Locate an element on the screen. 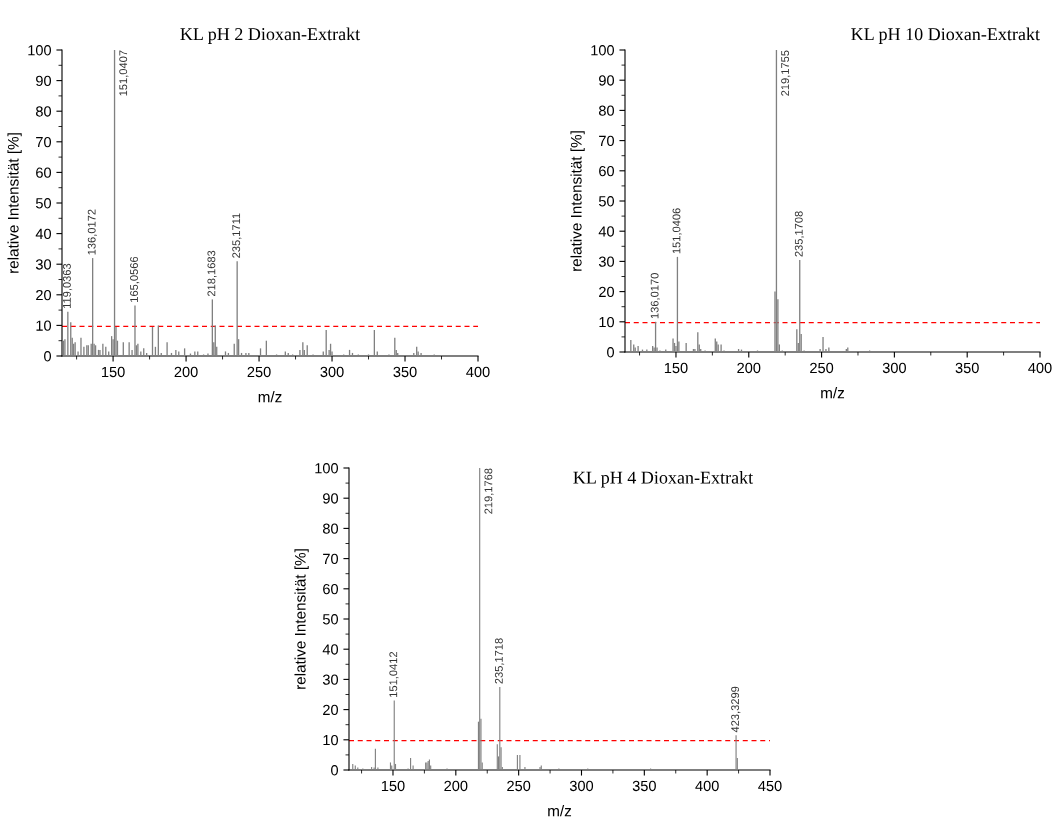  annotation: 218,1683 is located at coordinates (212, 273).